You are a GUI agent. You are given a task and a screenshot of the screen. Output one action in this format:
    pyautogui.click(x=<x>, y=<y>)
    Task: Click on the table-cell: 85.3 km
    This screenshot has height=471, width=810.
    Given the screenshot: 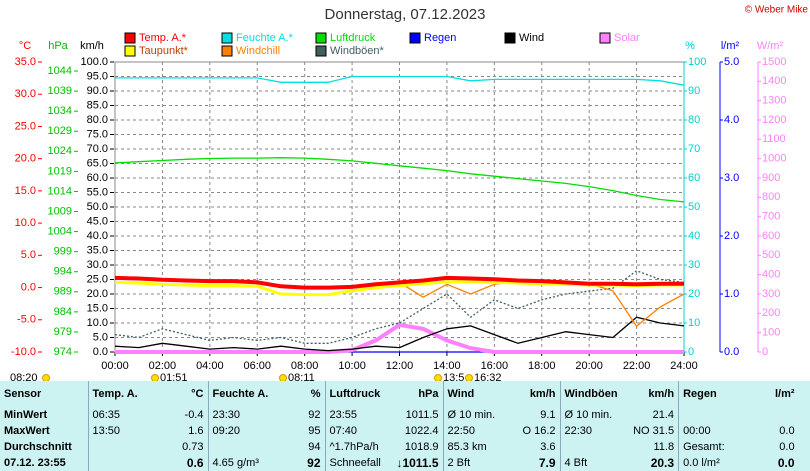 What is the action you would take?
    pyautogui.click(x=472, y=447)
    